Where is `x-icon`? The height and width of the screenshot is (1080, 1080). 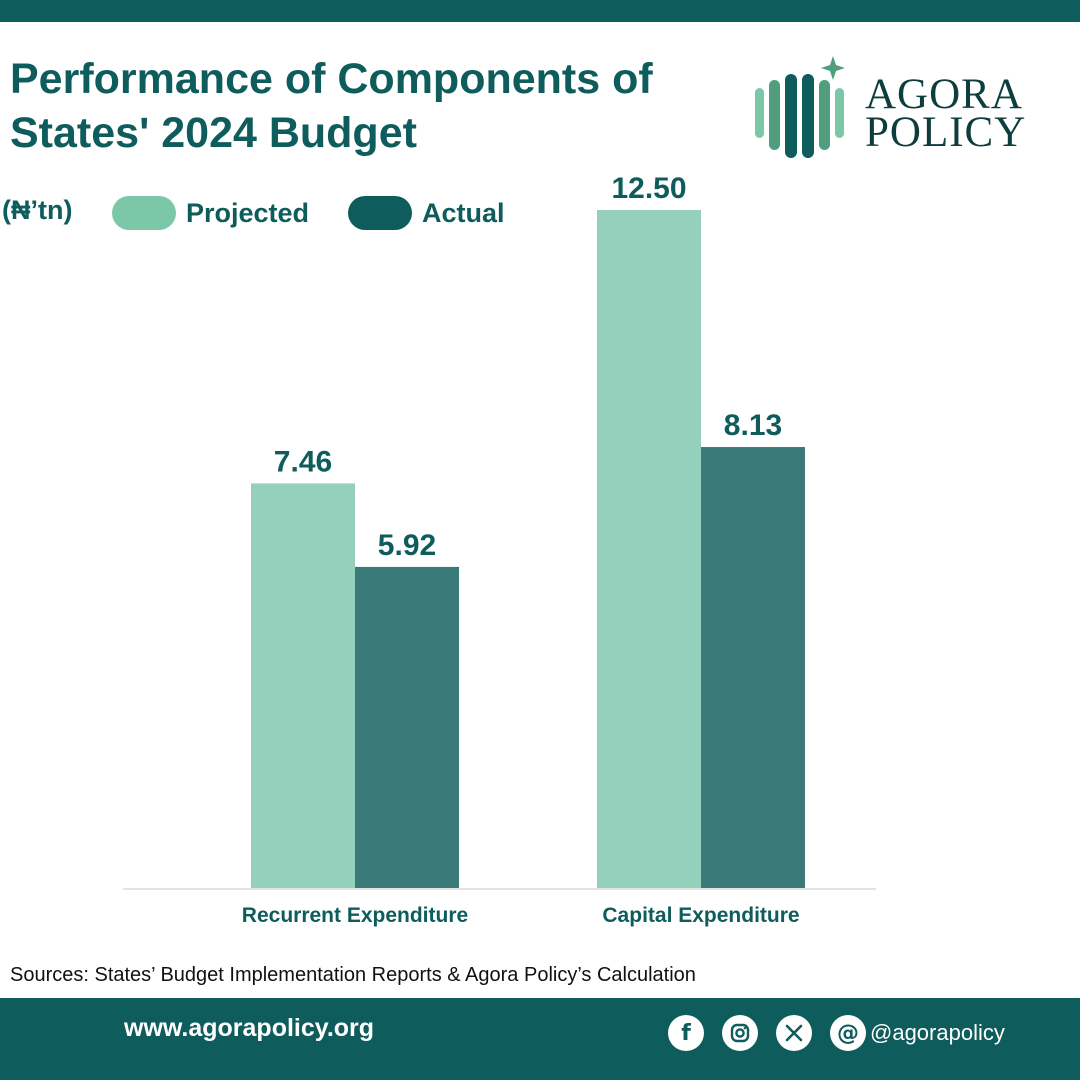
x-icon is located at coordinates (794, 1033).